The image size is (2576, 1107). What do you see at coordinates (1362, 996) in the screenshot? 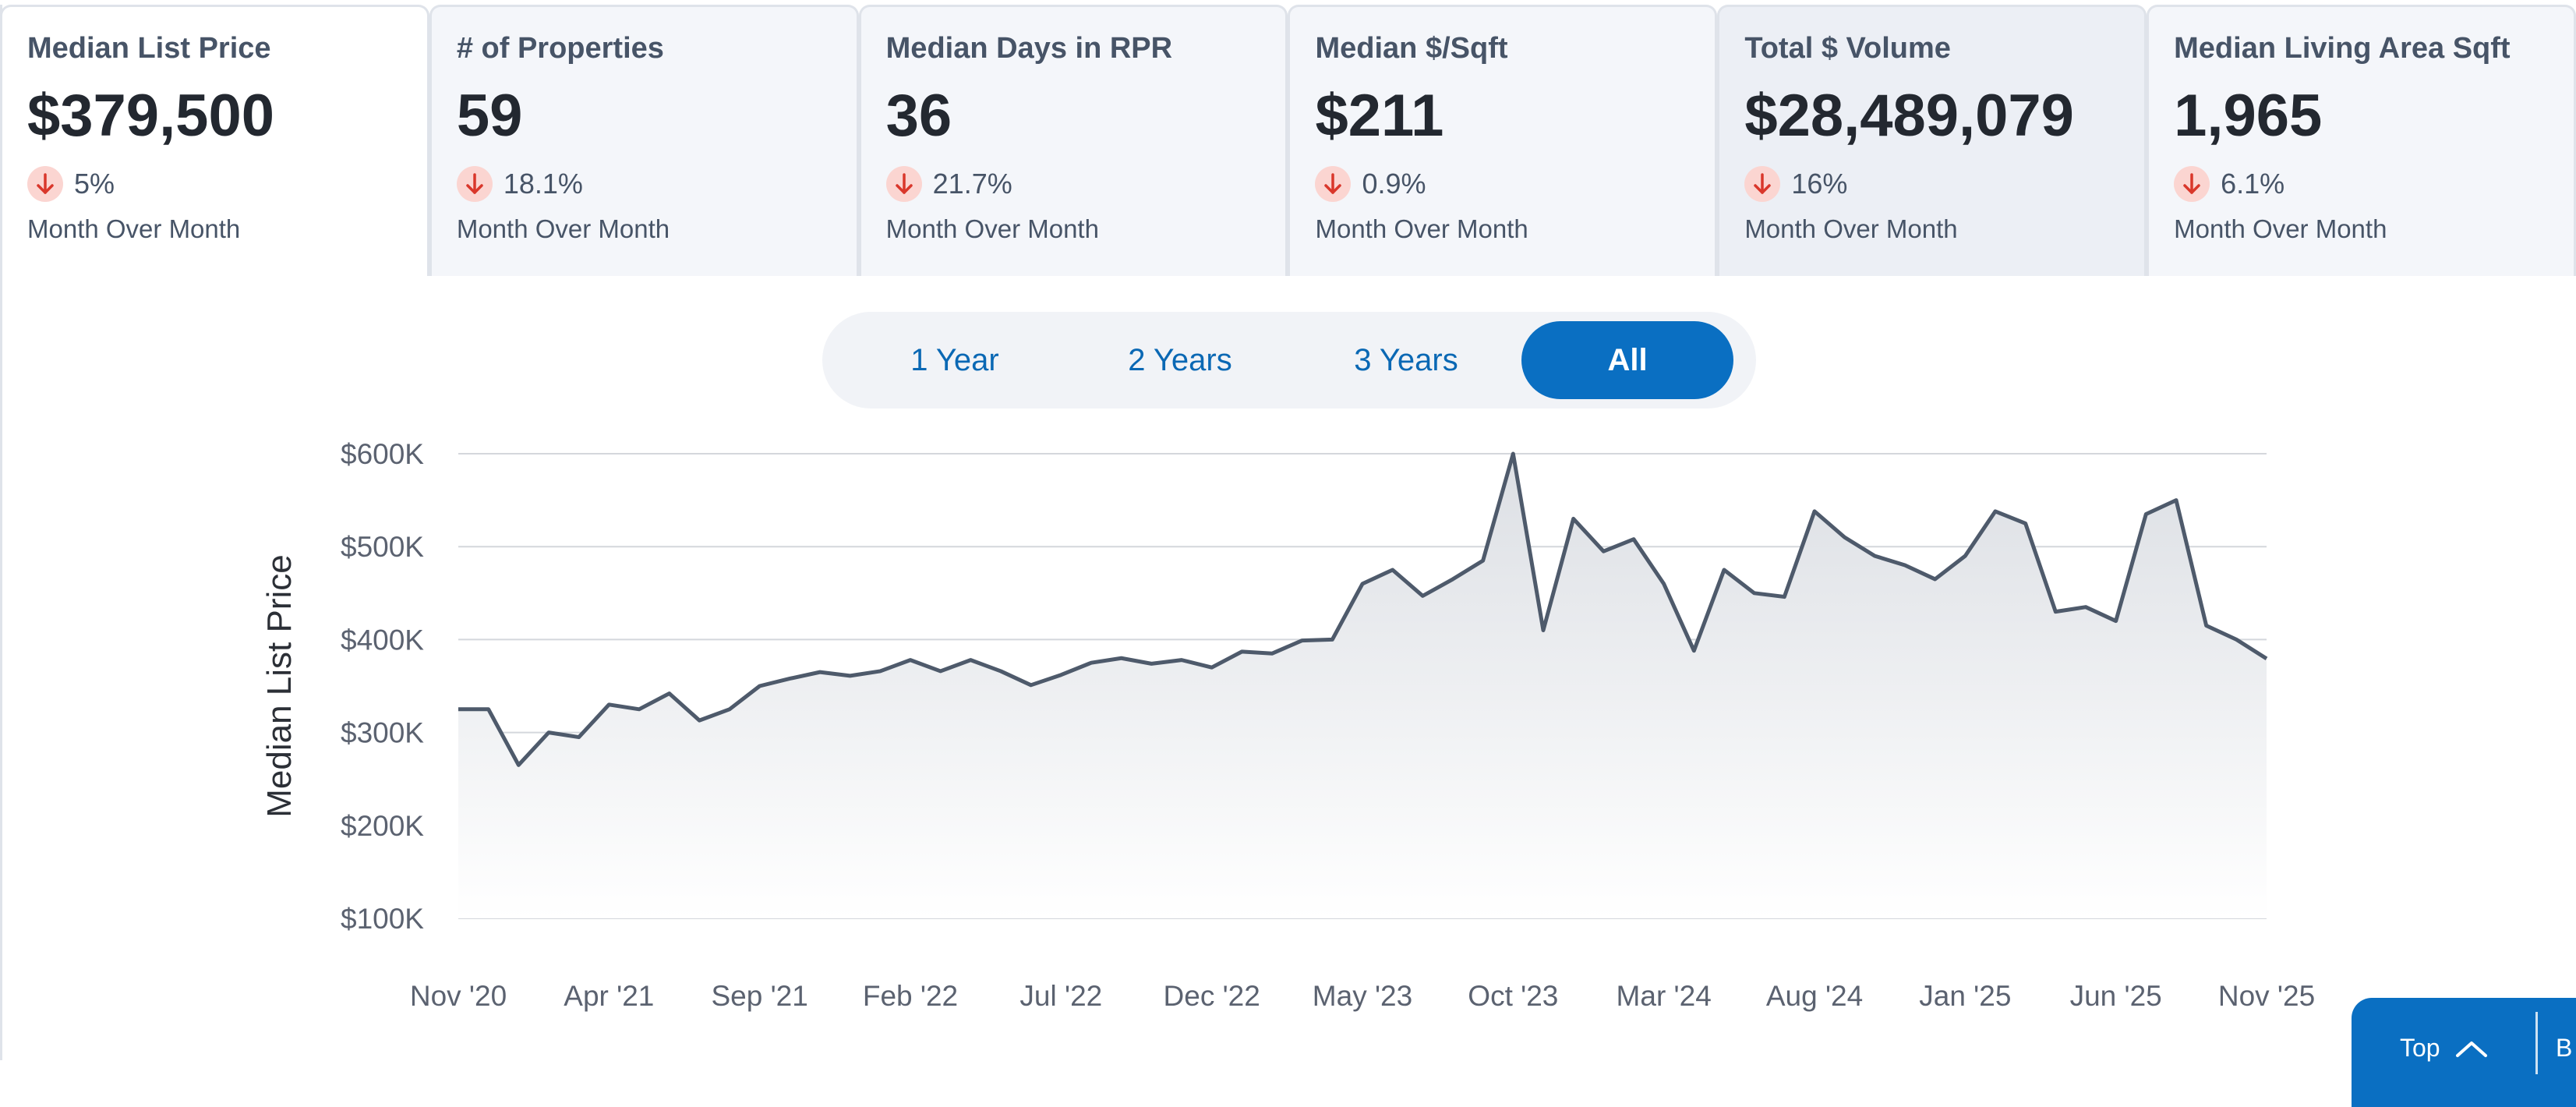
I see `x-tick-label: May '23` at bounding box center [1362, 996].